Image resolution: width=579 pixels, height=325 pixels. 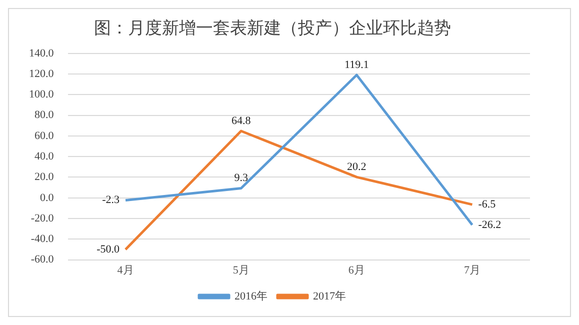 I want to click on data-label: 20.2, so click(x=356, y=166).